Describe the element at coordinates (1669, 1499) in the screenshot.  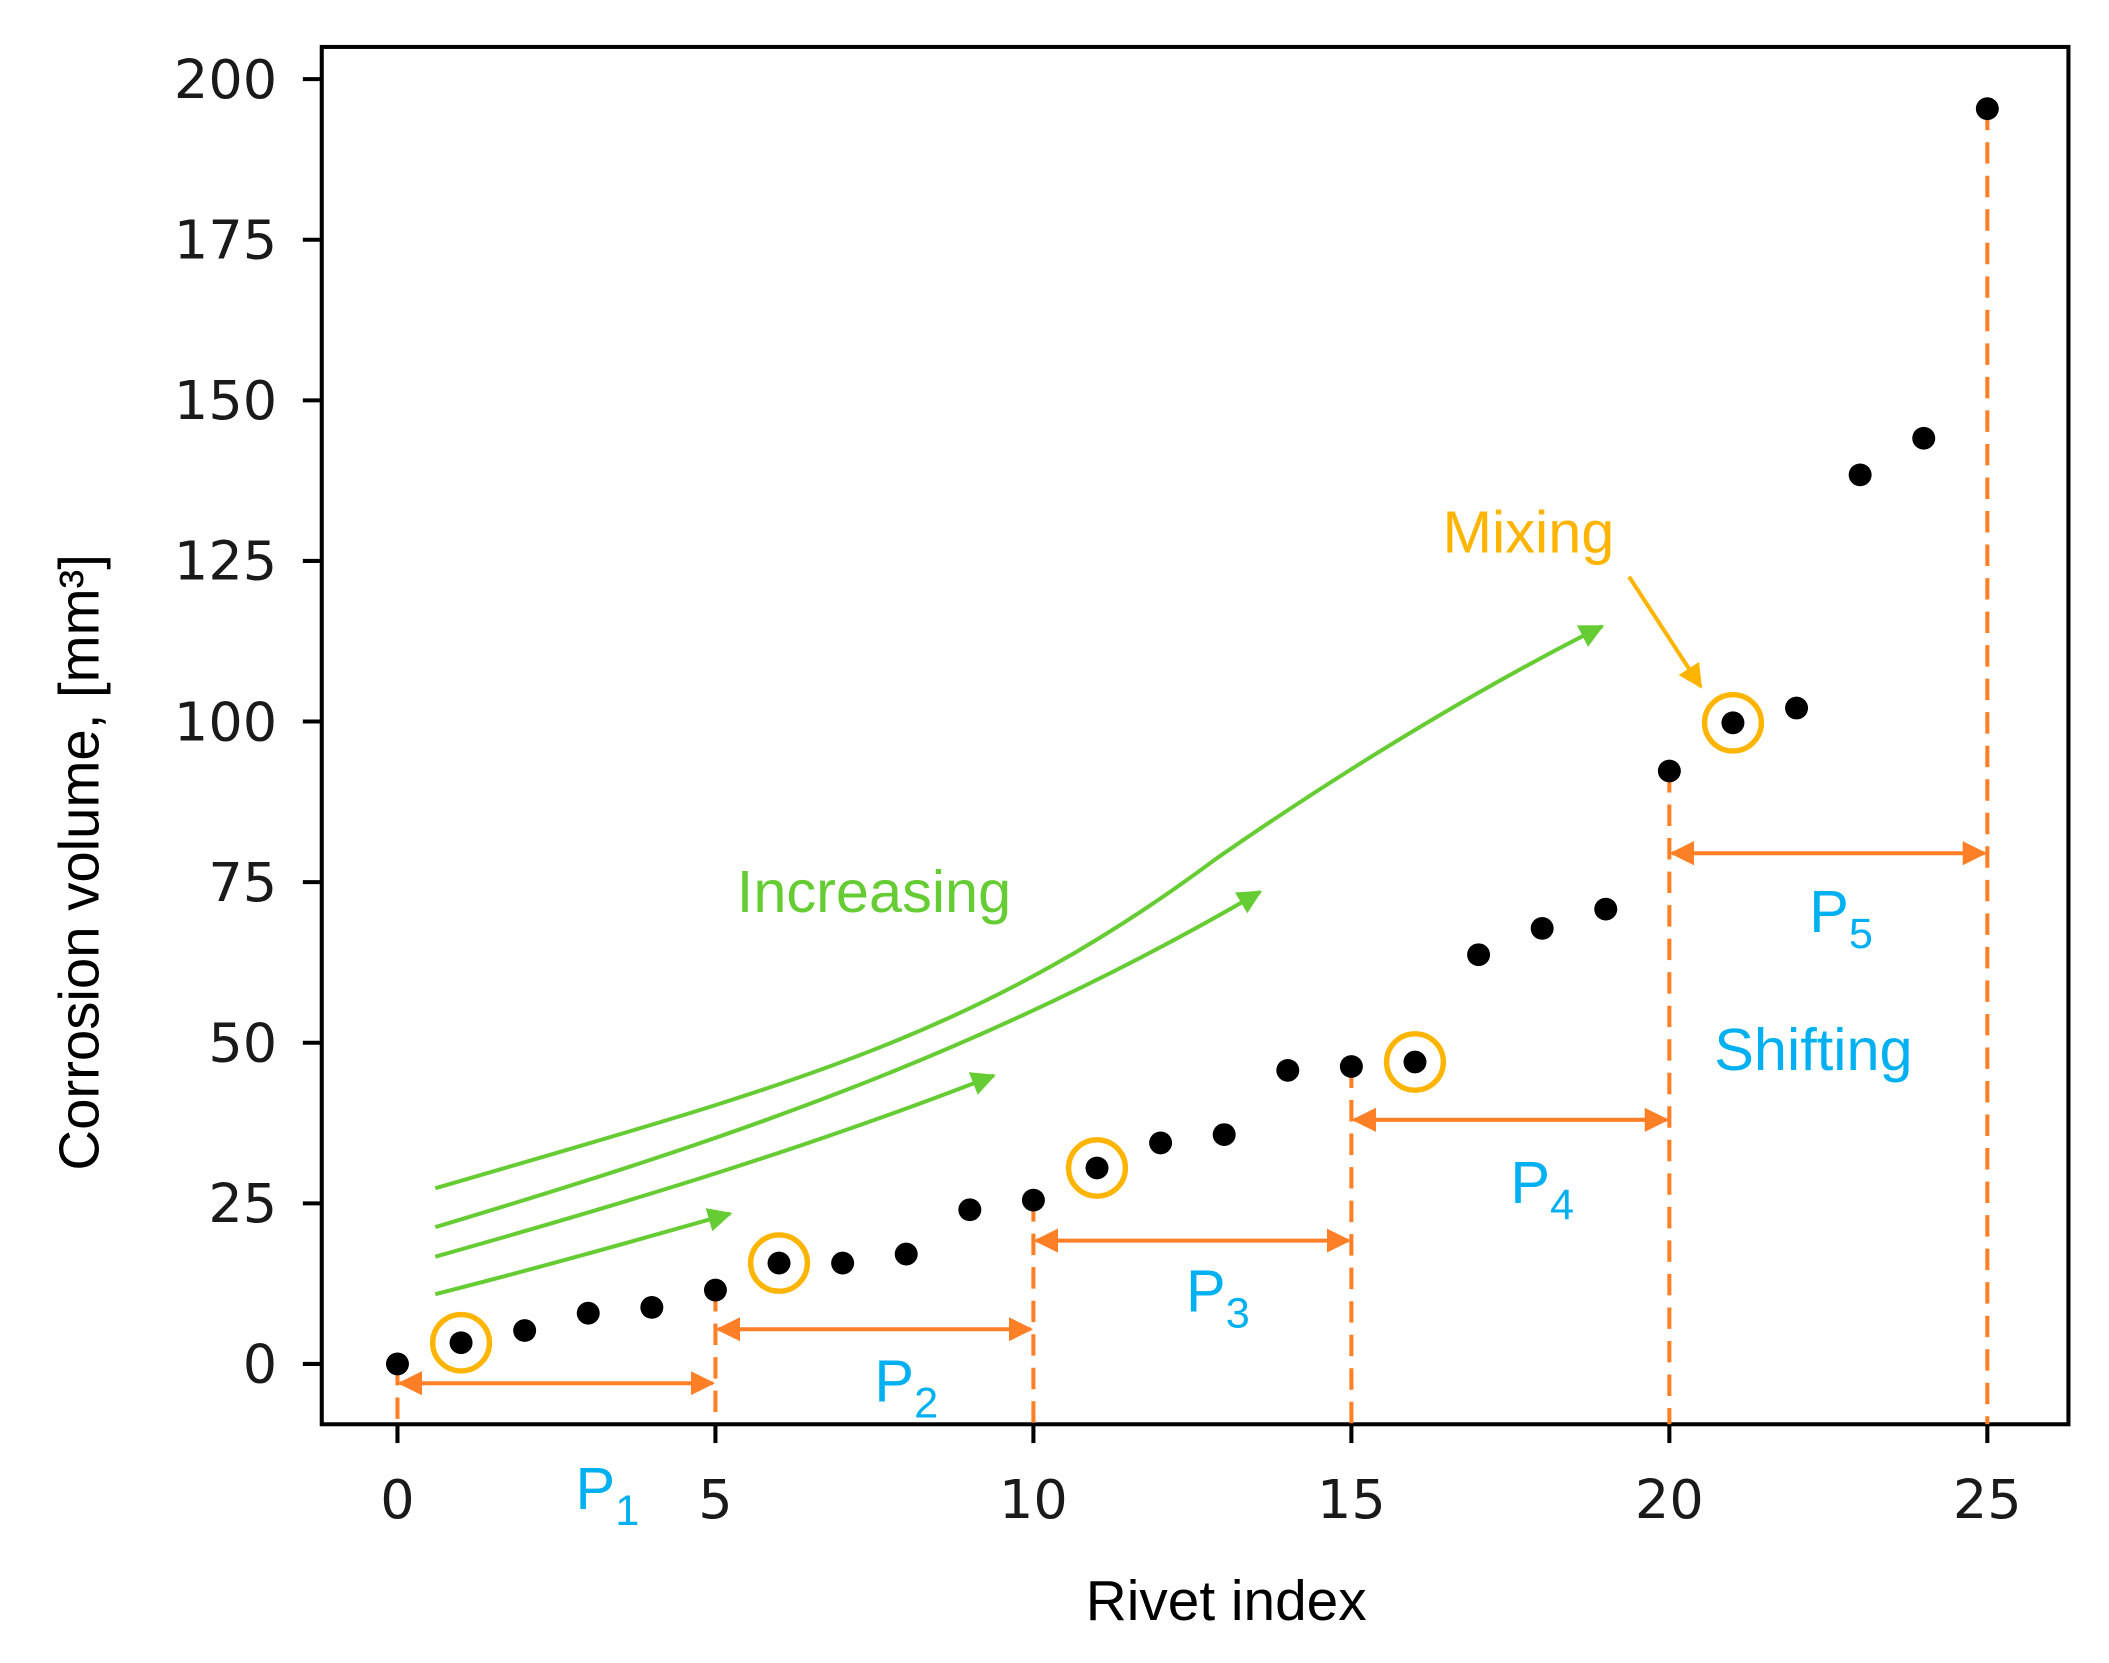
I see `x-tick-label: 20` at that location.